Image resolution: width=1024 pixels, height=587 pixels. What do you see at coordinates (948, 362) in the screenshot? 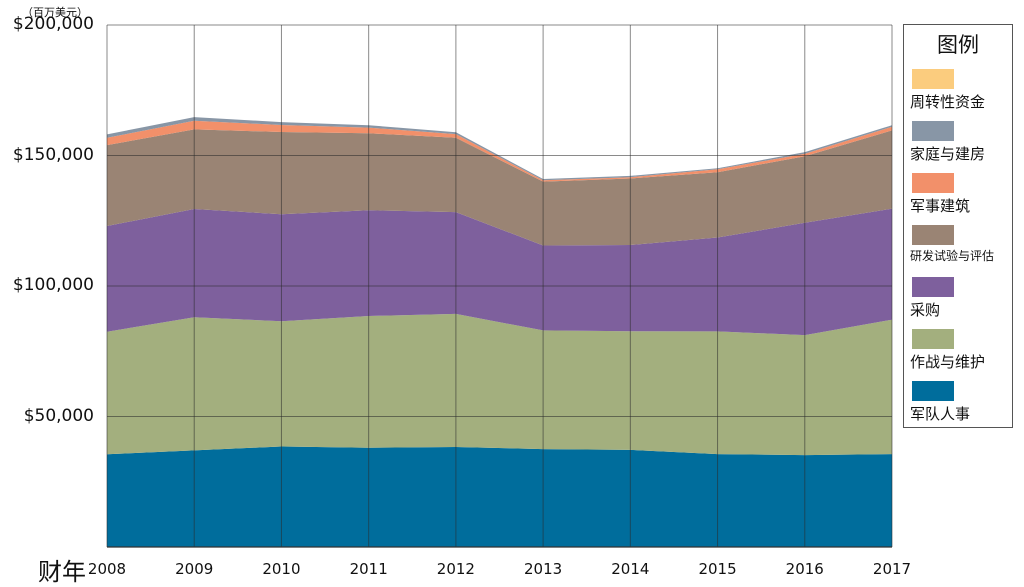
I see `legend-label: 作战与维护` at bounding box center [948, 362].